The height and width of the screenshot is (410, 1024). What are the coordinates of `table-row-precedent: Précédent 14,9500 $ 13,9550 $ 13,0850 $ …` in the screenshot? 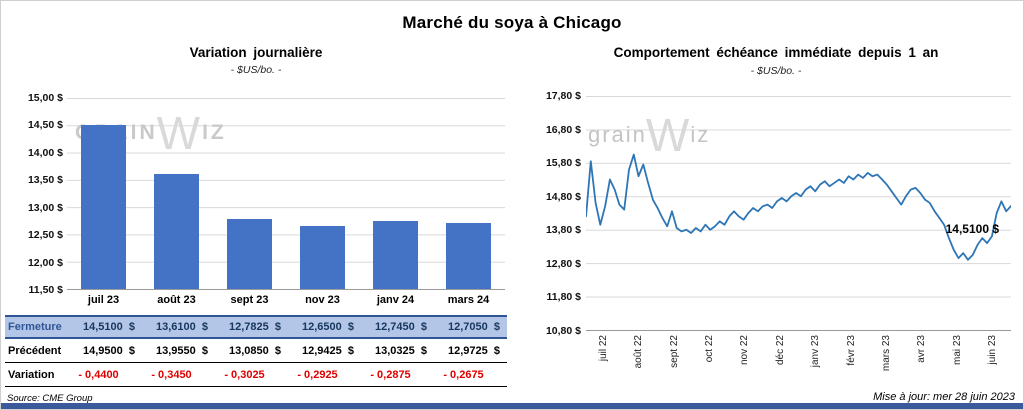 It's located at (256, 351).